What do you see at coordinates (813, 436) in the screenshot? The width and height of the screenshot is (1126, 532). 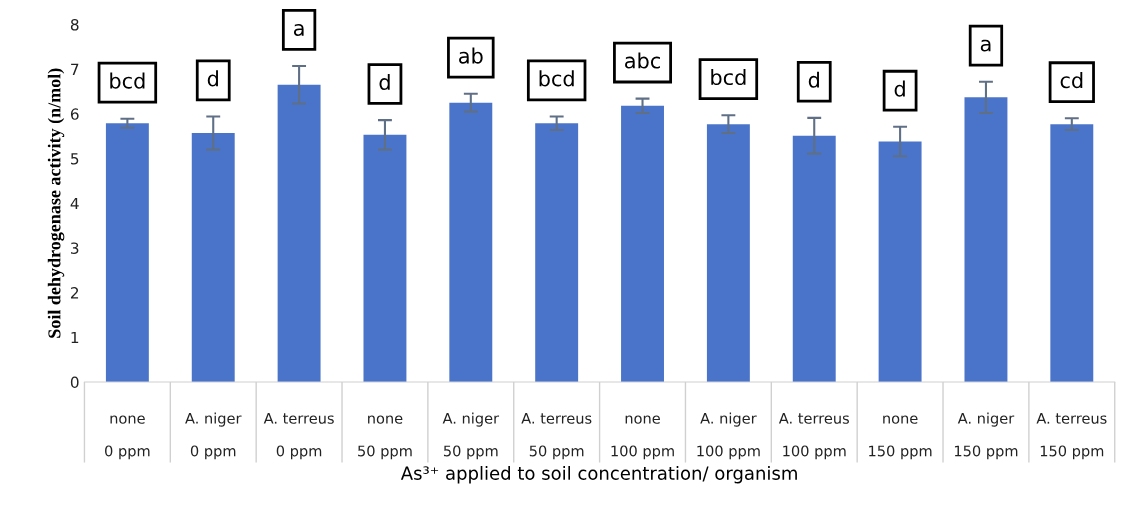 I see `category-label: A. terreus 100 ppm` at bounding box center [813, 436].